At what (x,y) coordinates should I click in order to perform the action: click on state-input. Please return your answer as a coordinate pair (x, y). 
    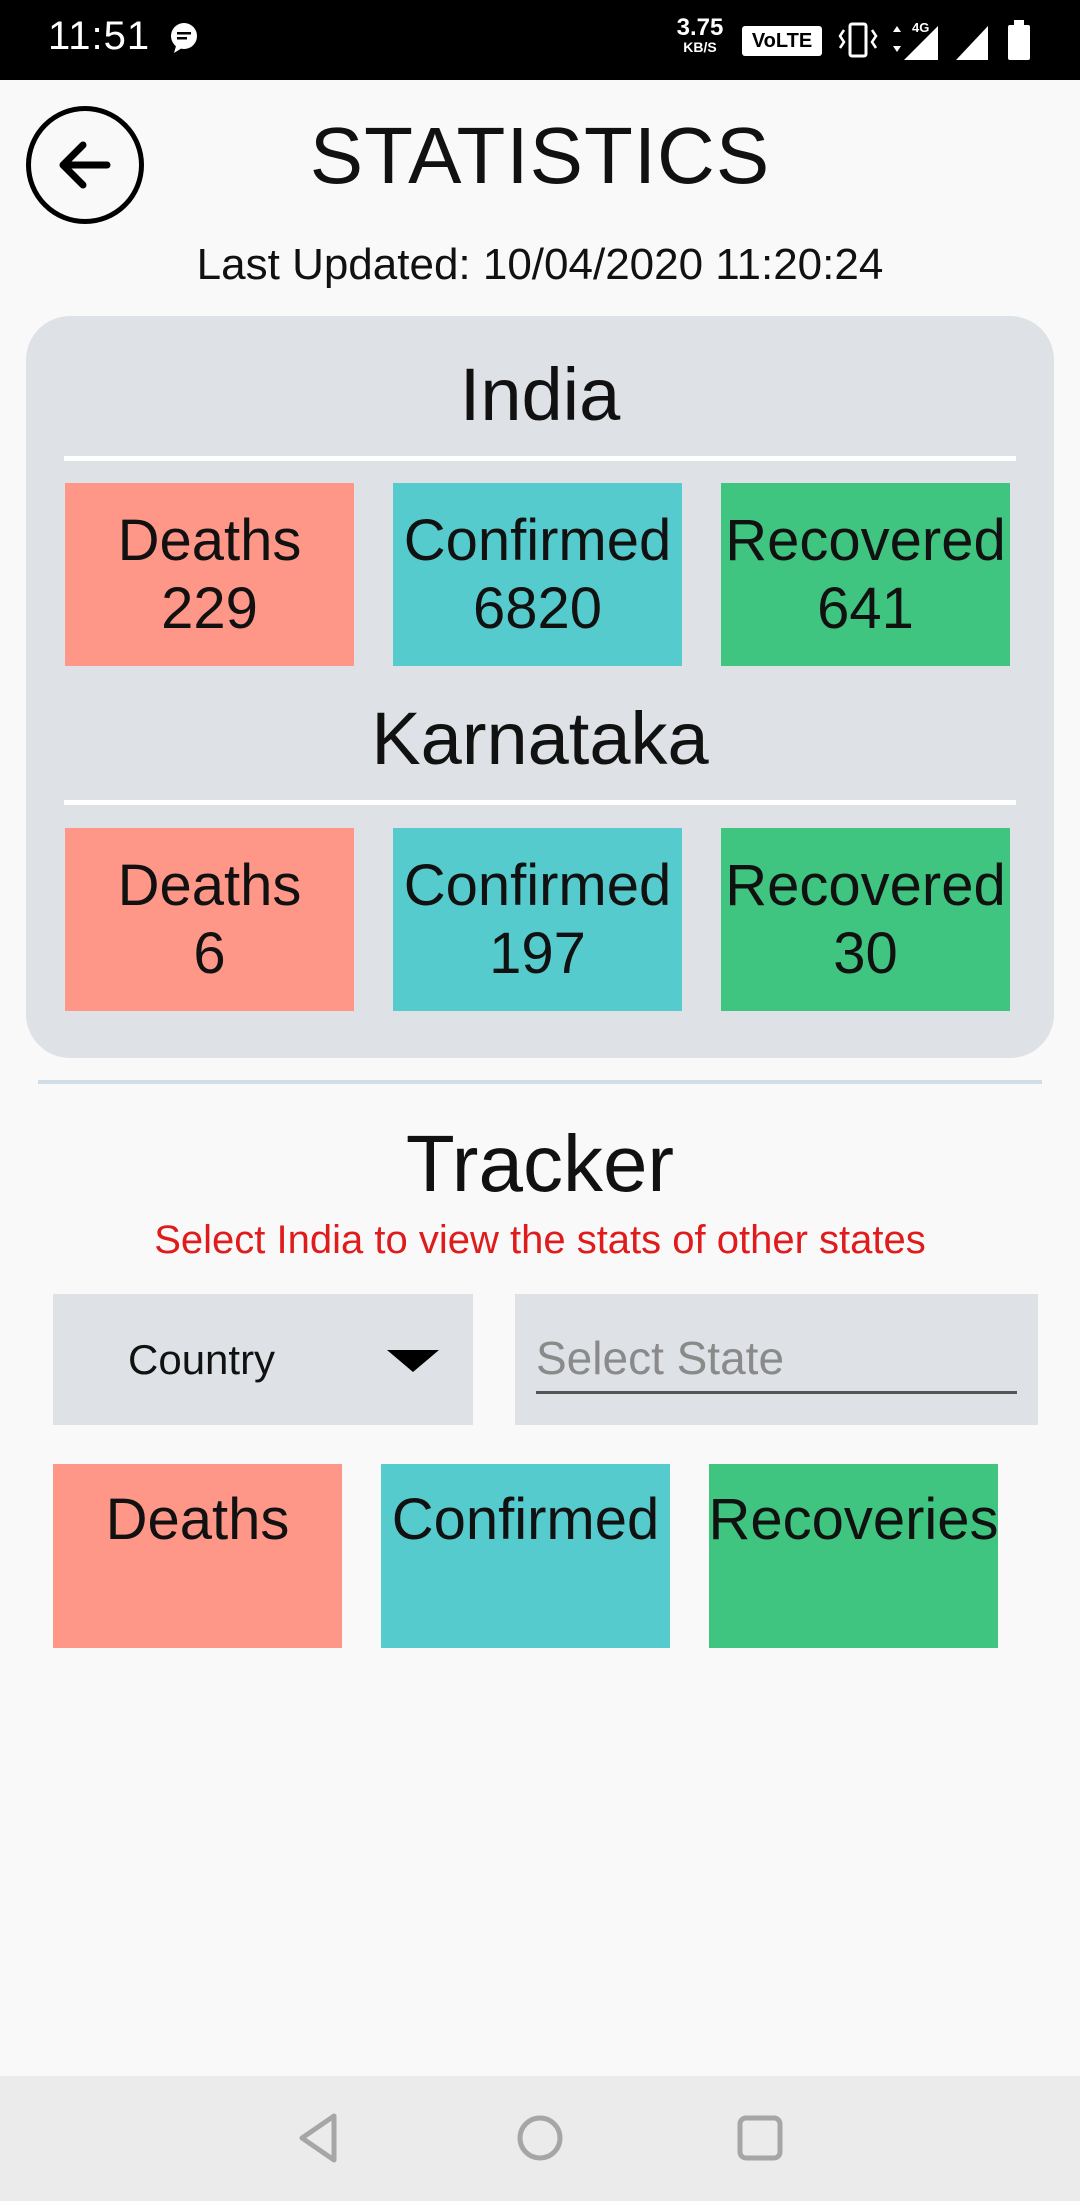
    Looking at the image, I should click on (776, 1359).